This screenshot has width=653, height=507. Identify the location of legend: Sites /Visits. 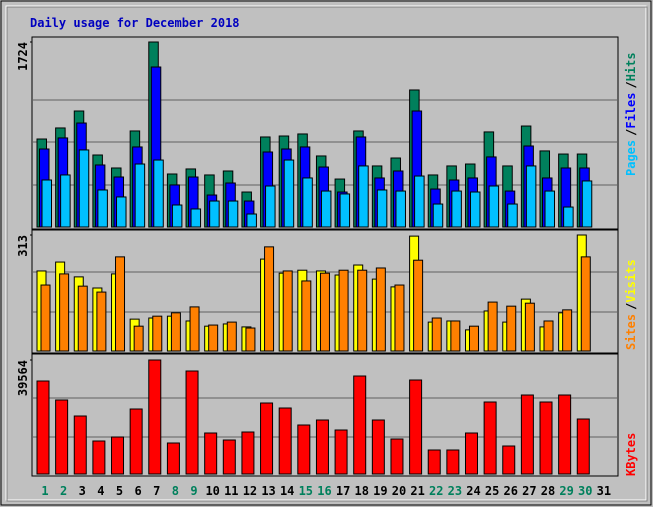
(631, 304).